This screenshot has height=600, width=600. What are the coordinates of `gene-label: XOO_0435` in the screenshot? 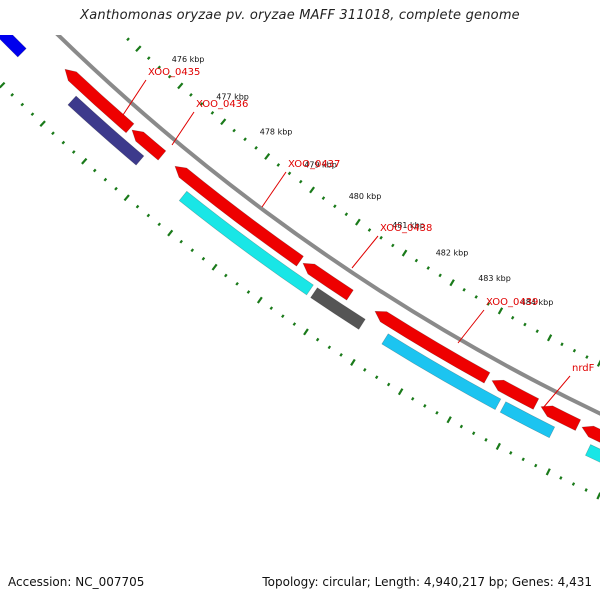 It's located at (174, 72).